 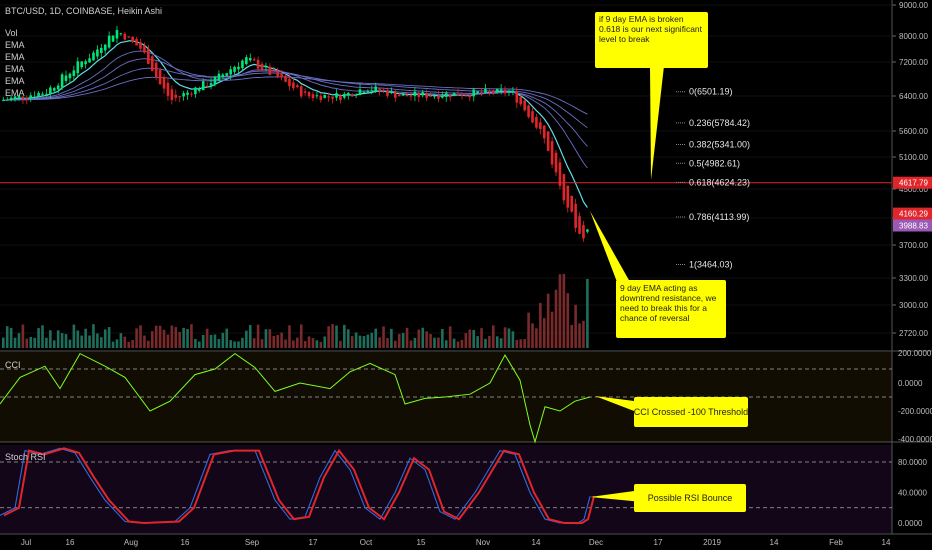 What do you see at coordinates (915, 439) in the screenshot?
I see `cci-tick-label: -400.0000` at bounding box center [915, 439].